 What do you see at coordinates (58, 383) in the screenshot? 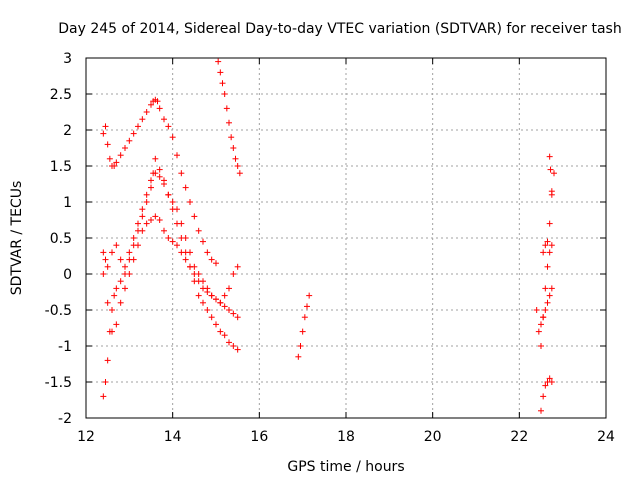
I see `y-tick-label: -1.5` at bounding box center [58, 383].